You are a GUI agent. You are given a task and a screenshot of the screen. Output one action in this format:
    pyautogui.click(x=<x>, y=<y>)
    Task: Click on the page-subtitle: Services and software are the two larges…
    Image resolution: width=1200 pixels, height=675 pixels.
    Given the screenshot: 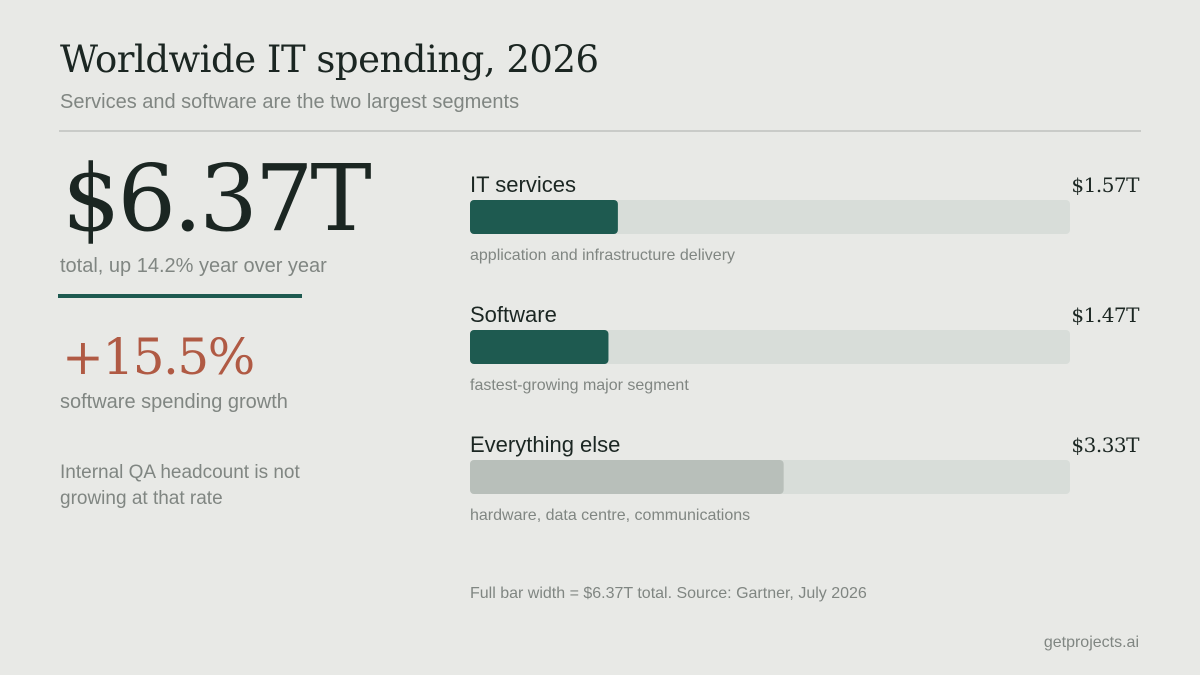 What is the action you would take?
    pyautogui.click(x=290, y=102)
    